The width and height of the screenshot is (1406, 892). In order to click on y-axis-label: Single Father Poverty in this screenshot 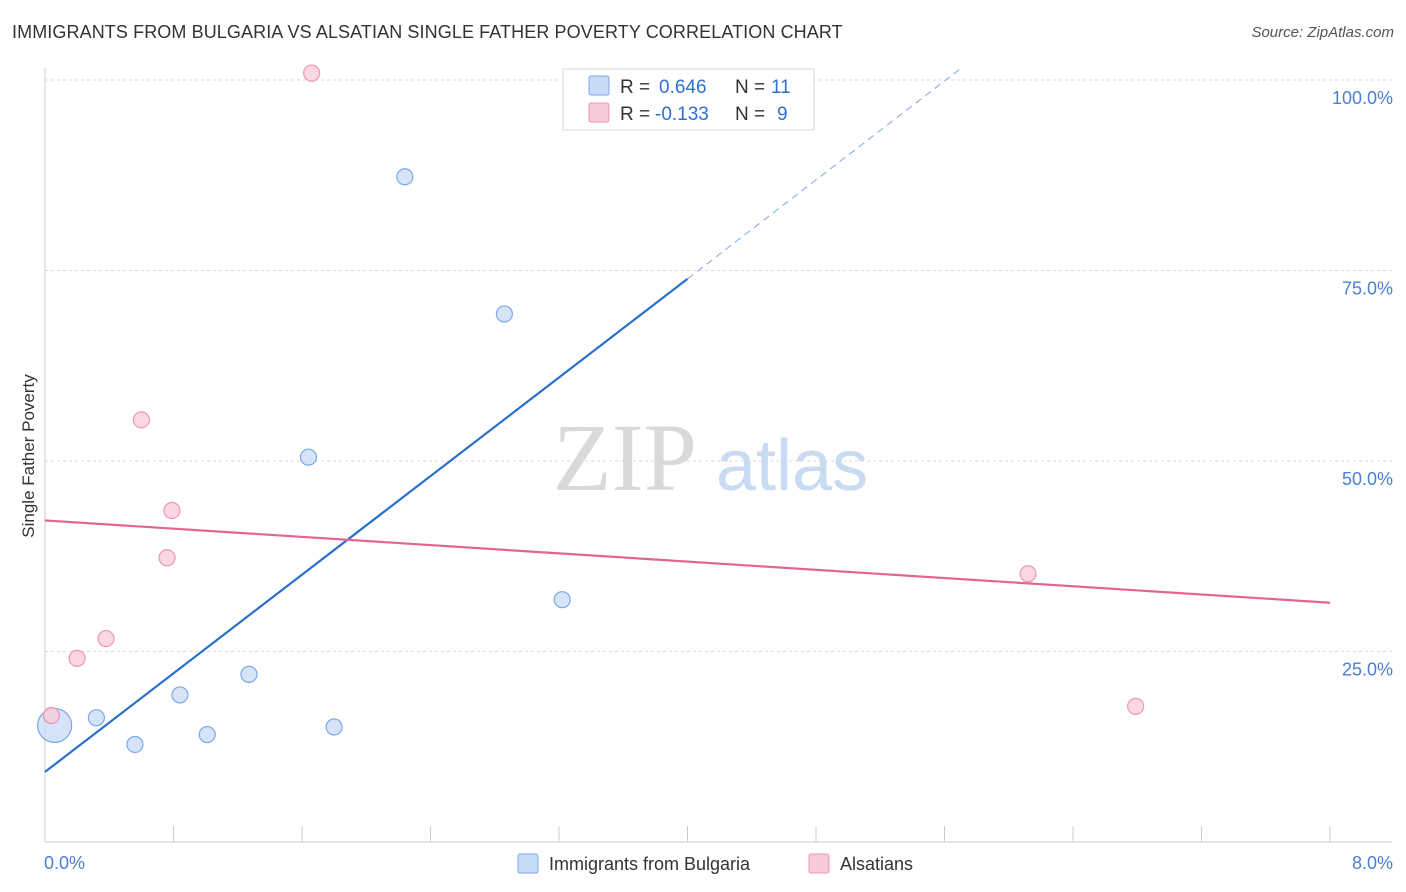, I will do `click(28, 456)`.